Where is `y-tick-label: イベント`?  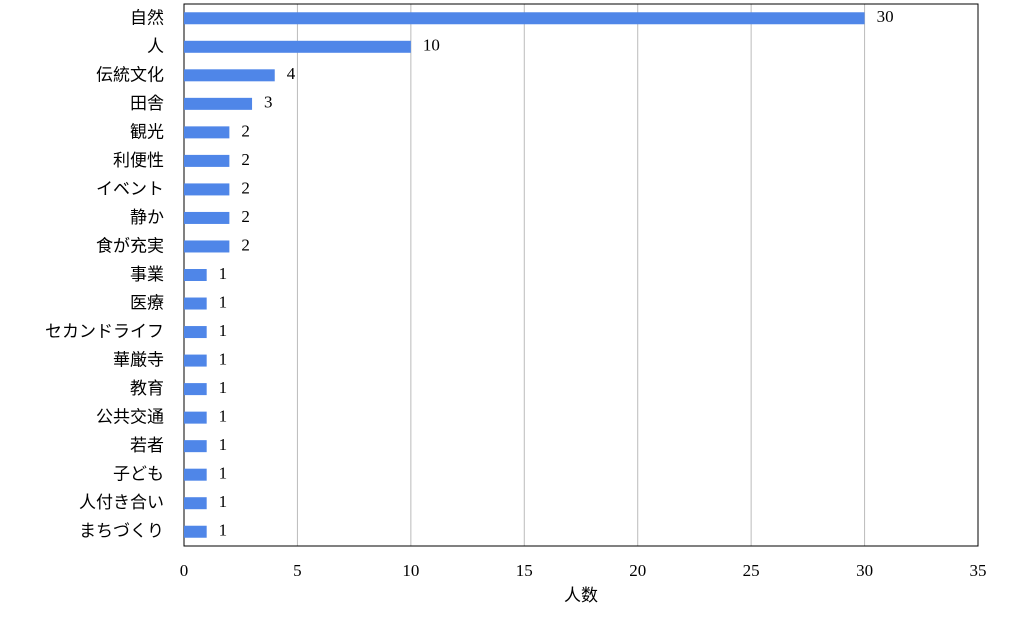
y-tick-label: イベント is located at coordinates (130, 189).